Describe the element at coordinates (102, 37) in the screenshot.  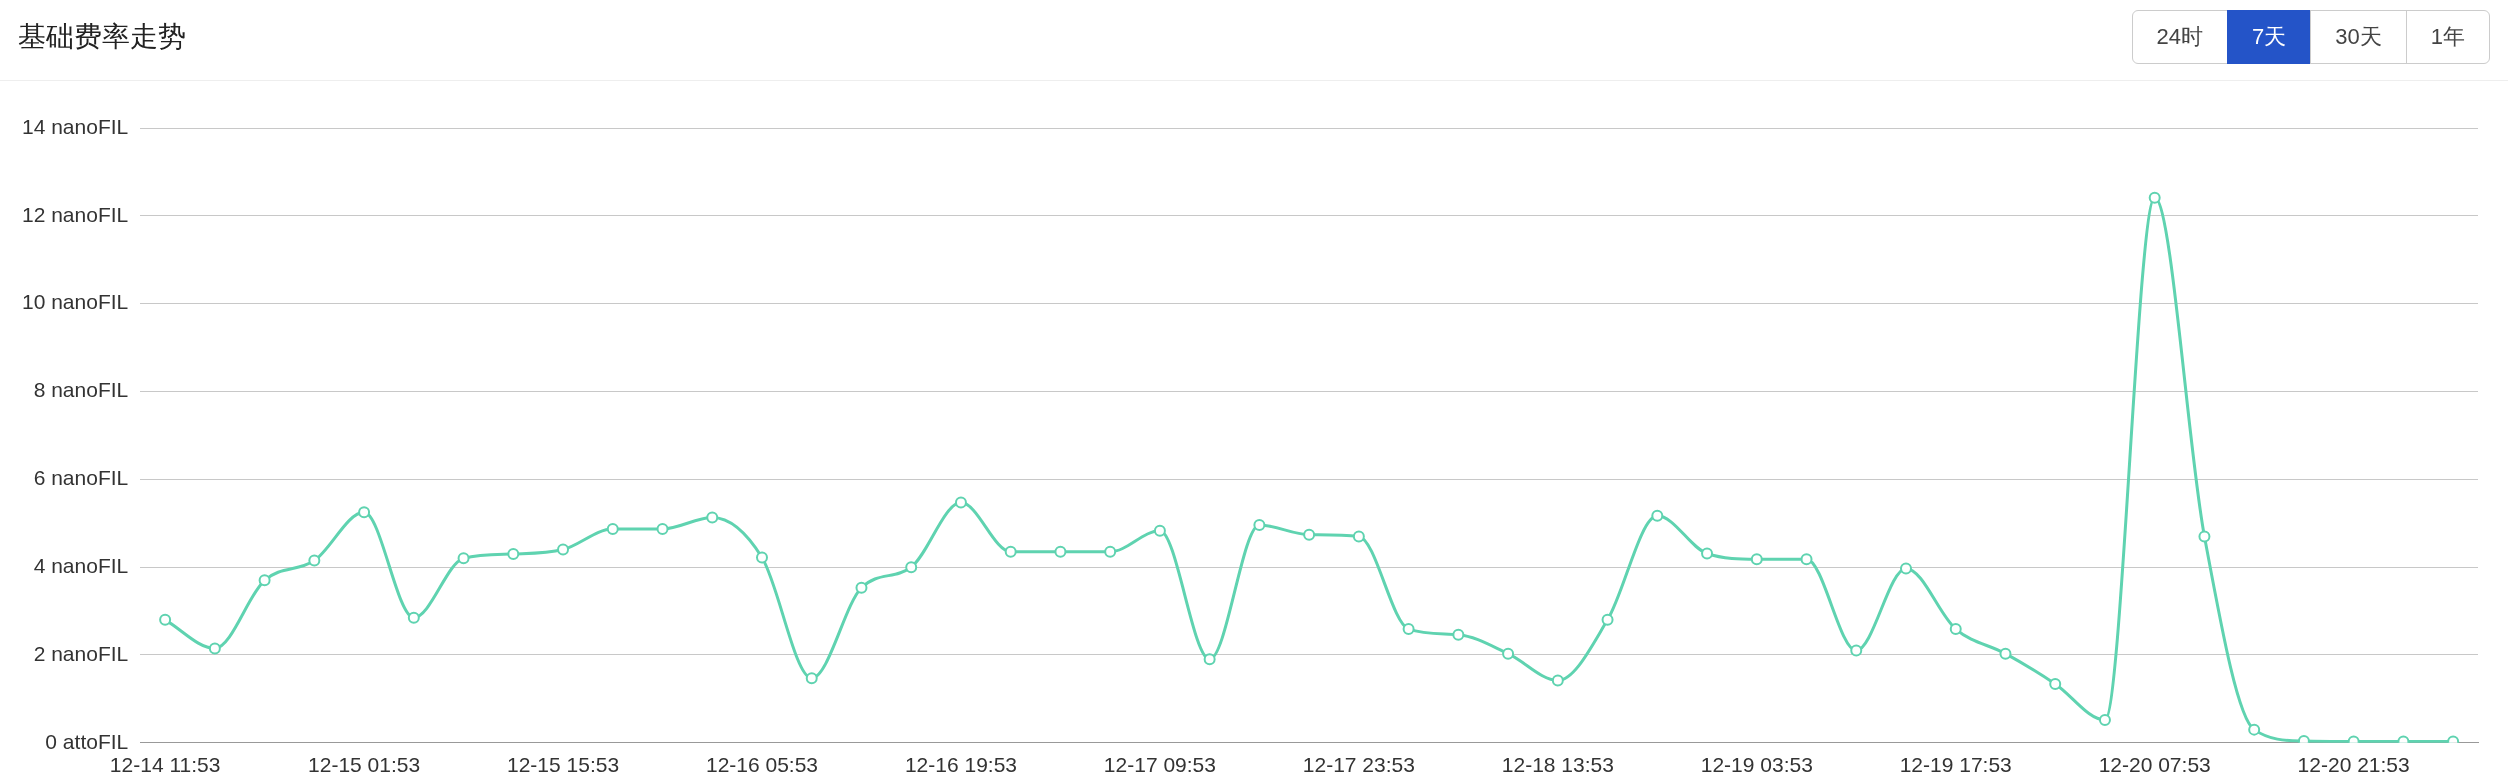
I see `chart-title: 基础费率走势` at that location.